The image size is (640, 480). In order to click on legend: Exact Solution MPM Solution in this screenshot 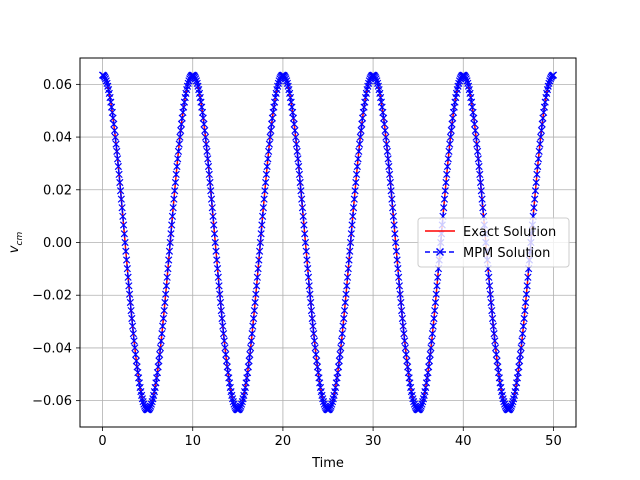, I will do `click(493, 242)`.